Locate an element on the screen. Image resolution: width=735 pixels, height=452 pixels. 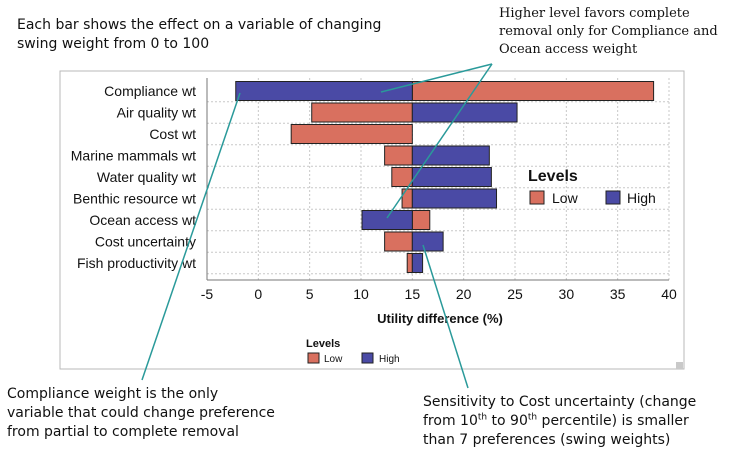
category-label: Water quality wt is located at coordinates (146, 177).